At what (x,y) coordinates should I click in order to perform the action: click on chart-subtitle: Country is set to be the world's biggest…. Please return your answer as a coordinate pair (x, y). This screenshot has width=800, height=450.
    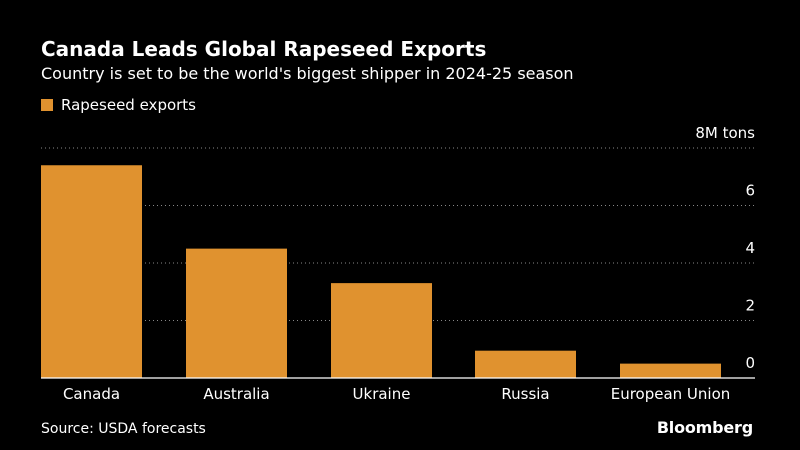
    Looking at the image, I should click on (307, 73).